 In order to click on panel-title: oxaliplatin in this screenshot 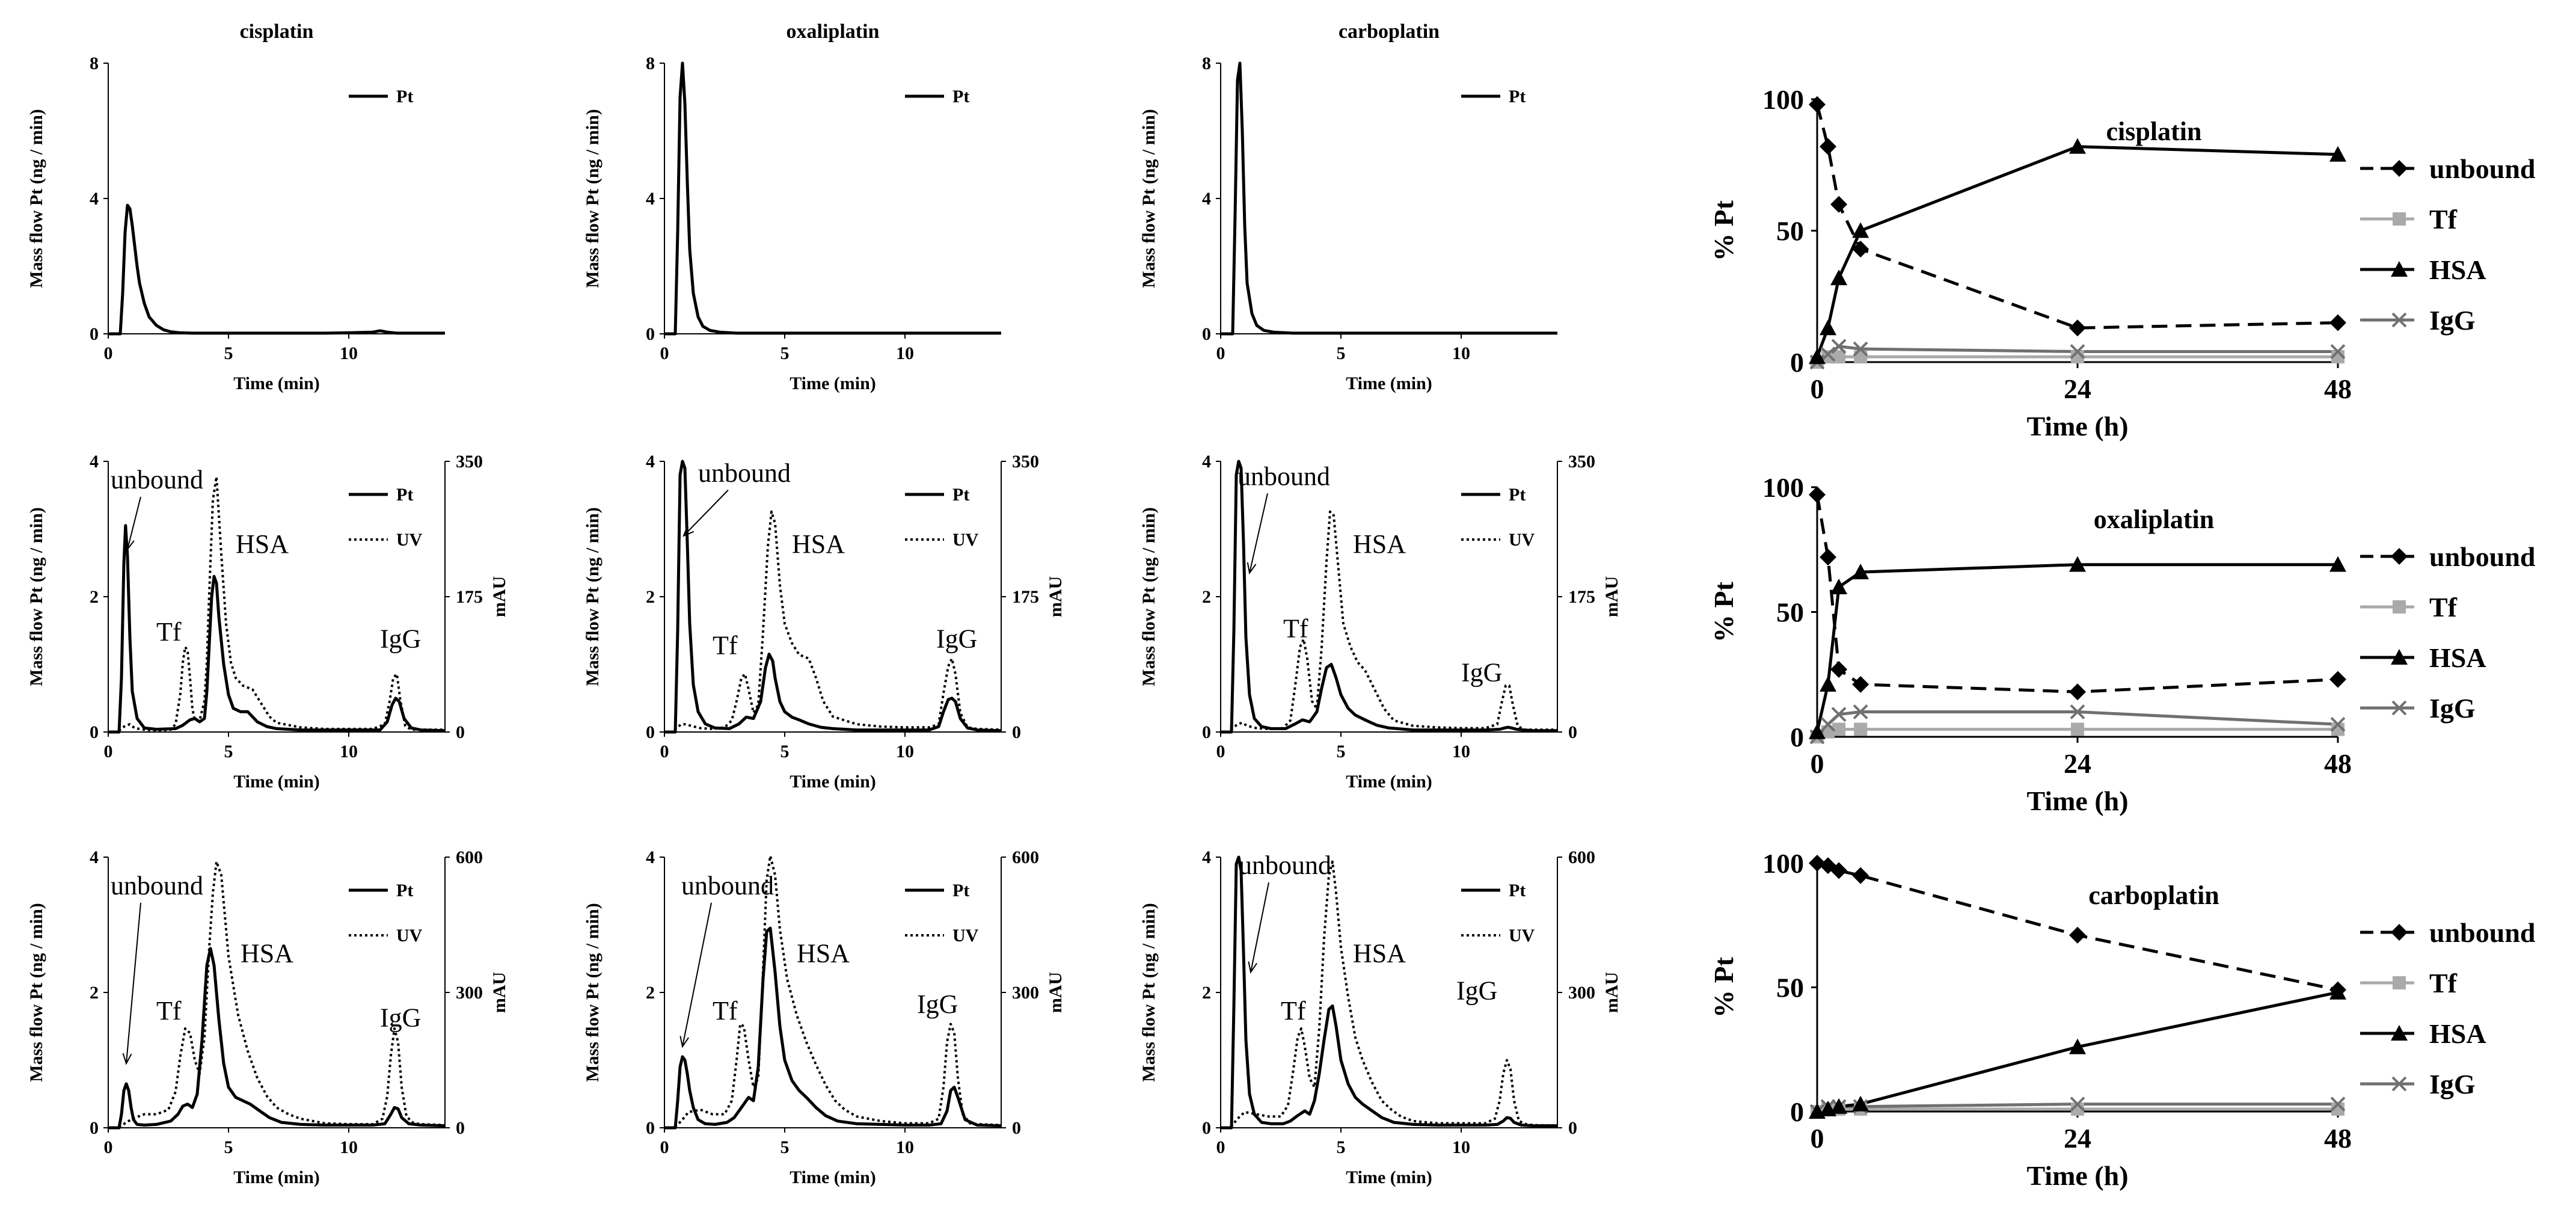, I will do `click(2154, 519)`.